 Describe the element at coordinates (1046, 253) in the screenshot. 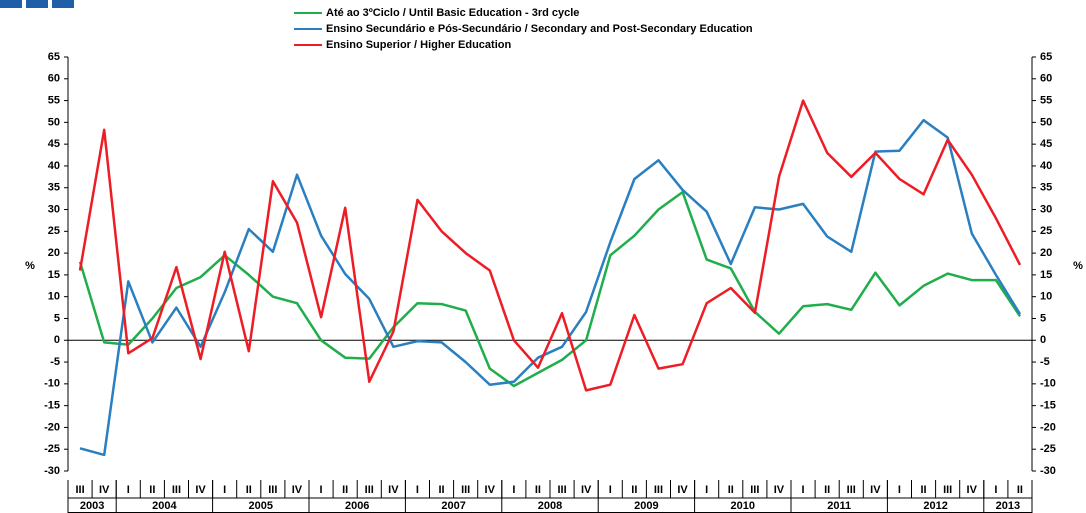

I see `y2-tick-label: 20` at that location.